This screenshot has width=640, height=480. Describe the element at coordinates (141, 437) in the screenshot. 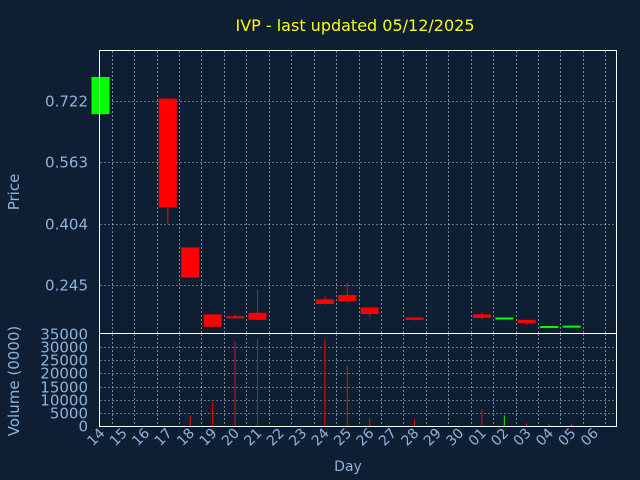

I see `x-tick-label: 16` at that location.